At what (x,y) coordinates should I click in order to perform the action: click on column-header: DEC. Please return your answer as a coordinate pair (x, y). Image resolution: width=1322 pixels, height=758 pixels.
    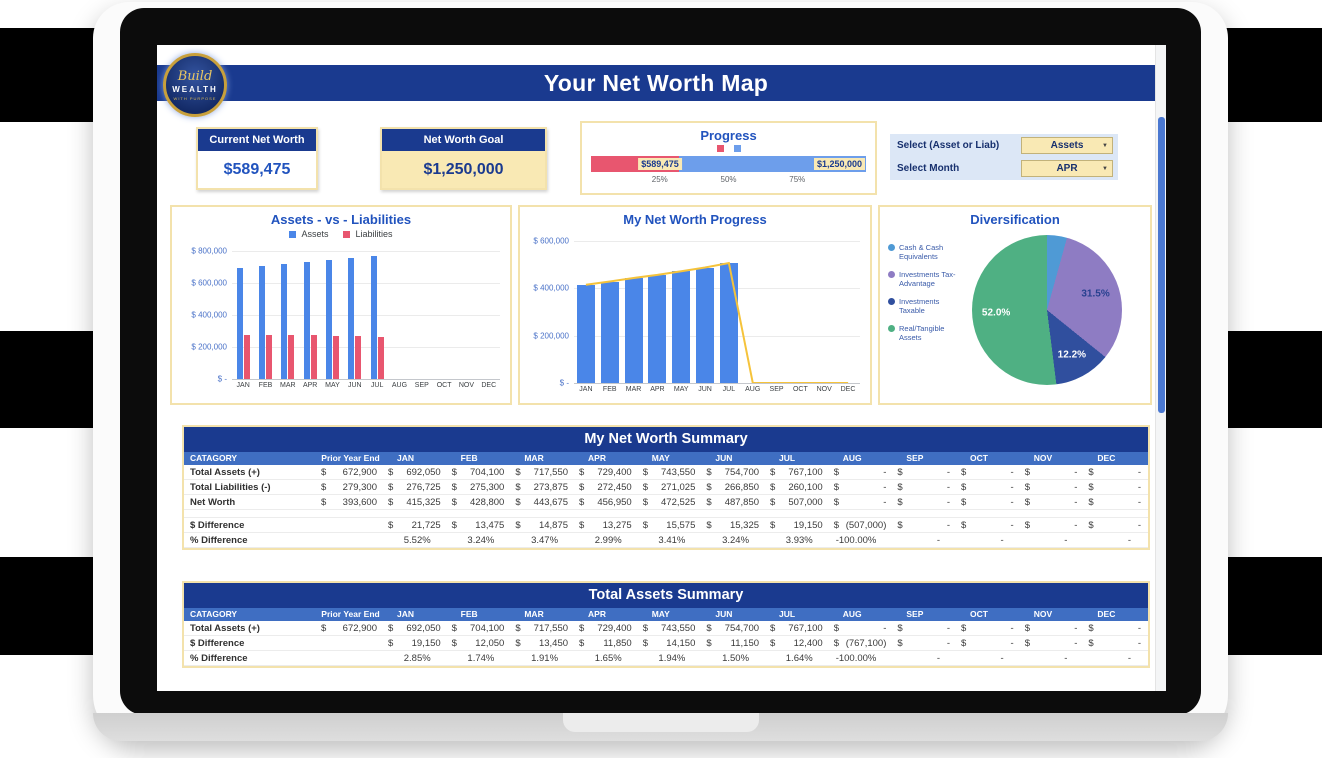
    Looking at the image, I should click on (1106, 614).